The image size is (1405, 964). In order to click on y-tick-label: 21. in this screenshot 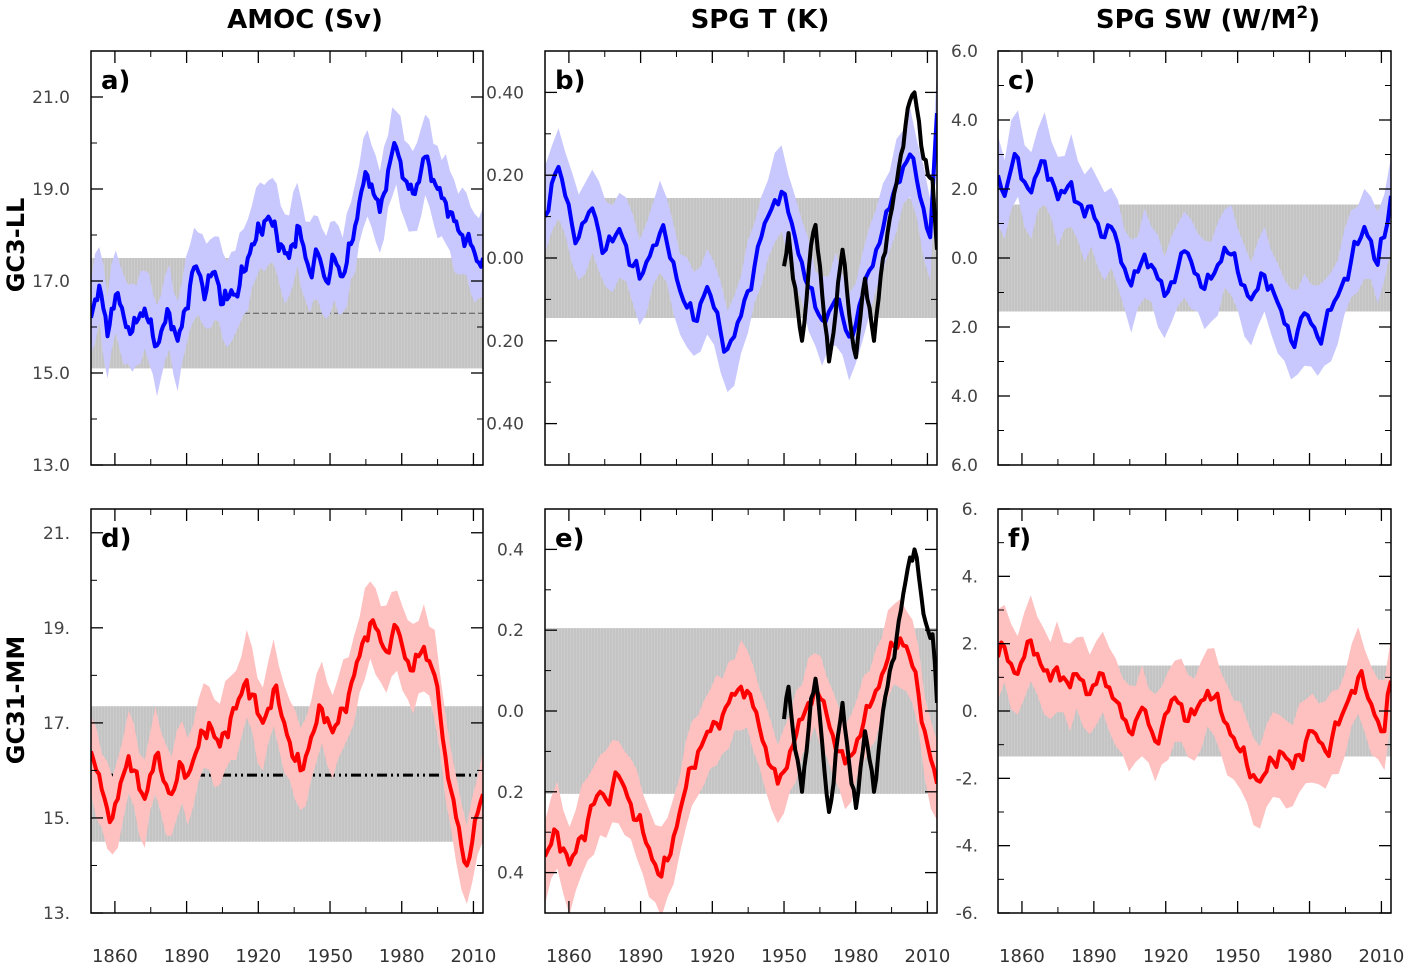, I will do `click(56, 534)`.